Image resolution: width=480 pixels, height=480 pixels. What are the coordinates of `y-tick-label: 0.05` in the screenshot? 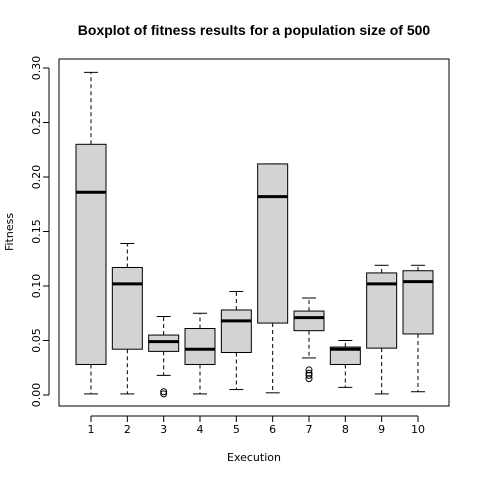 It's located at (36, 340).